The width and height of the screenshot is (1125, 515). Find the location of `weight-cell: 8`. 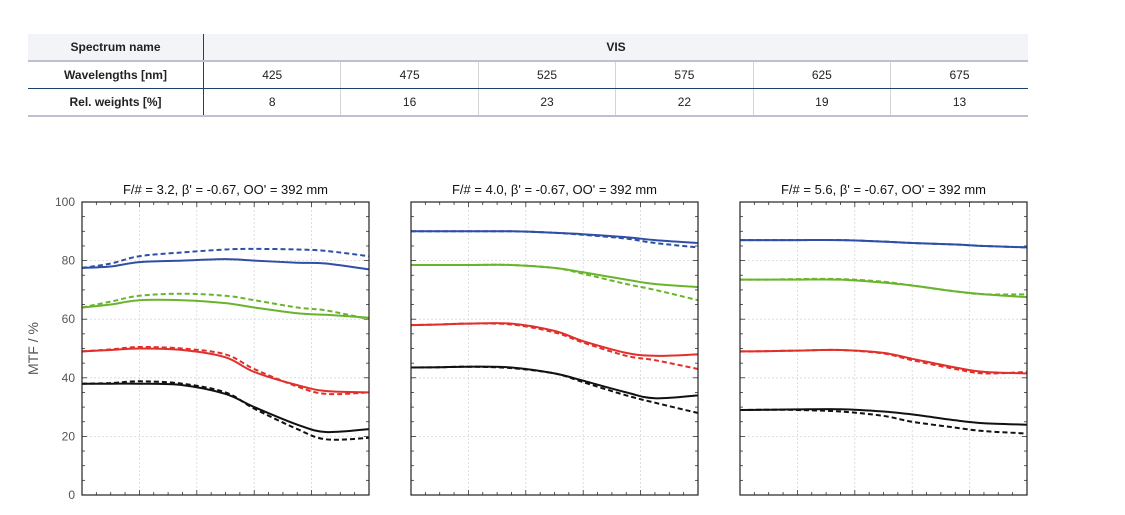

weight-cell: 8 is located at coordinates (272, 102).